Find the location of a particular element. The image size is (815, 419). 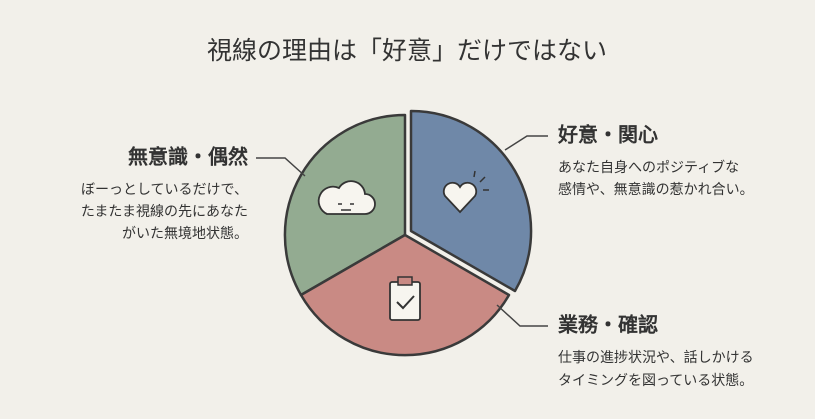

check is located at coordinates (405, 302).